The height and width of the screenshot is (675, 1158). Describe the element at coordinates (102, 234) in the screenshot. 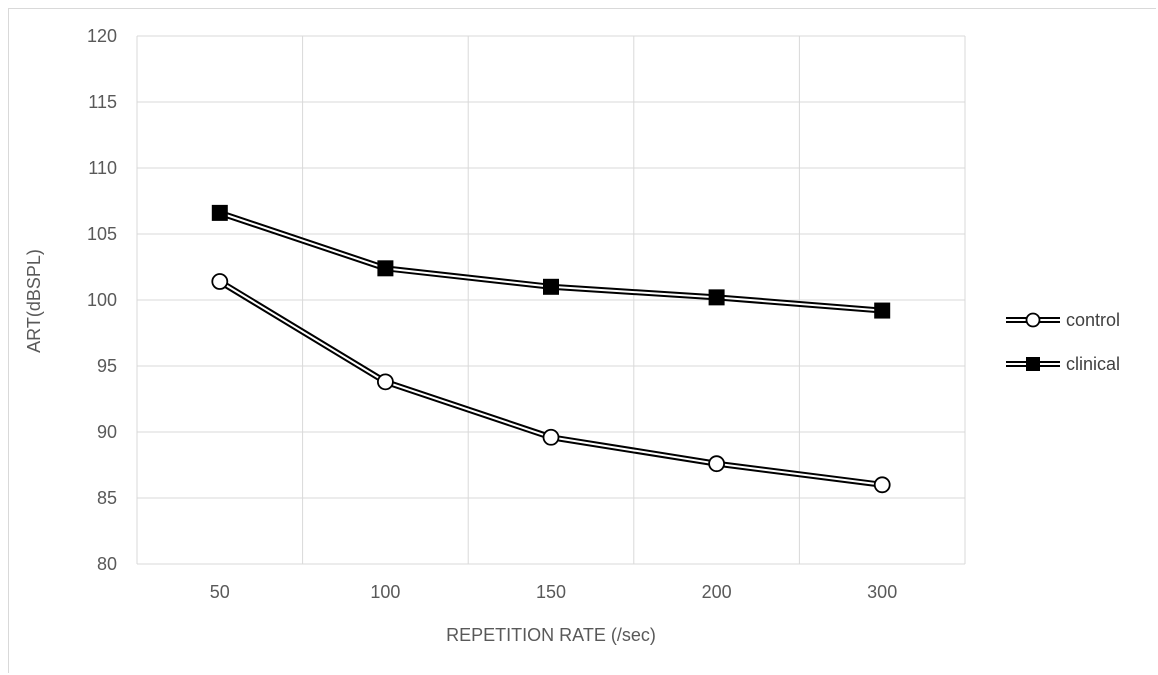

I see `y-tick-label: 105` at that location.